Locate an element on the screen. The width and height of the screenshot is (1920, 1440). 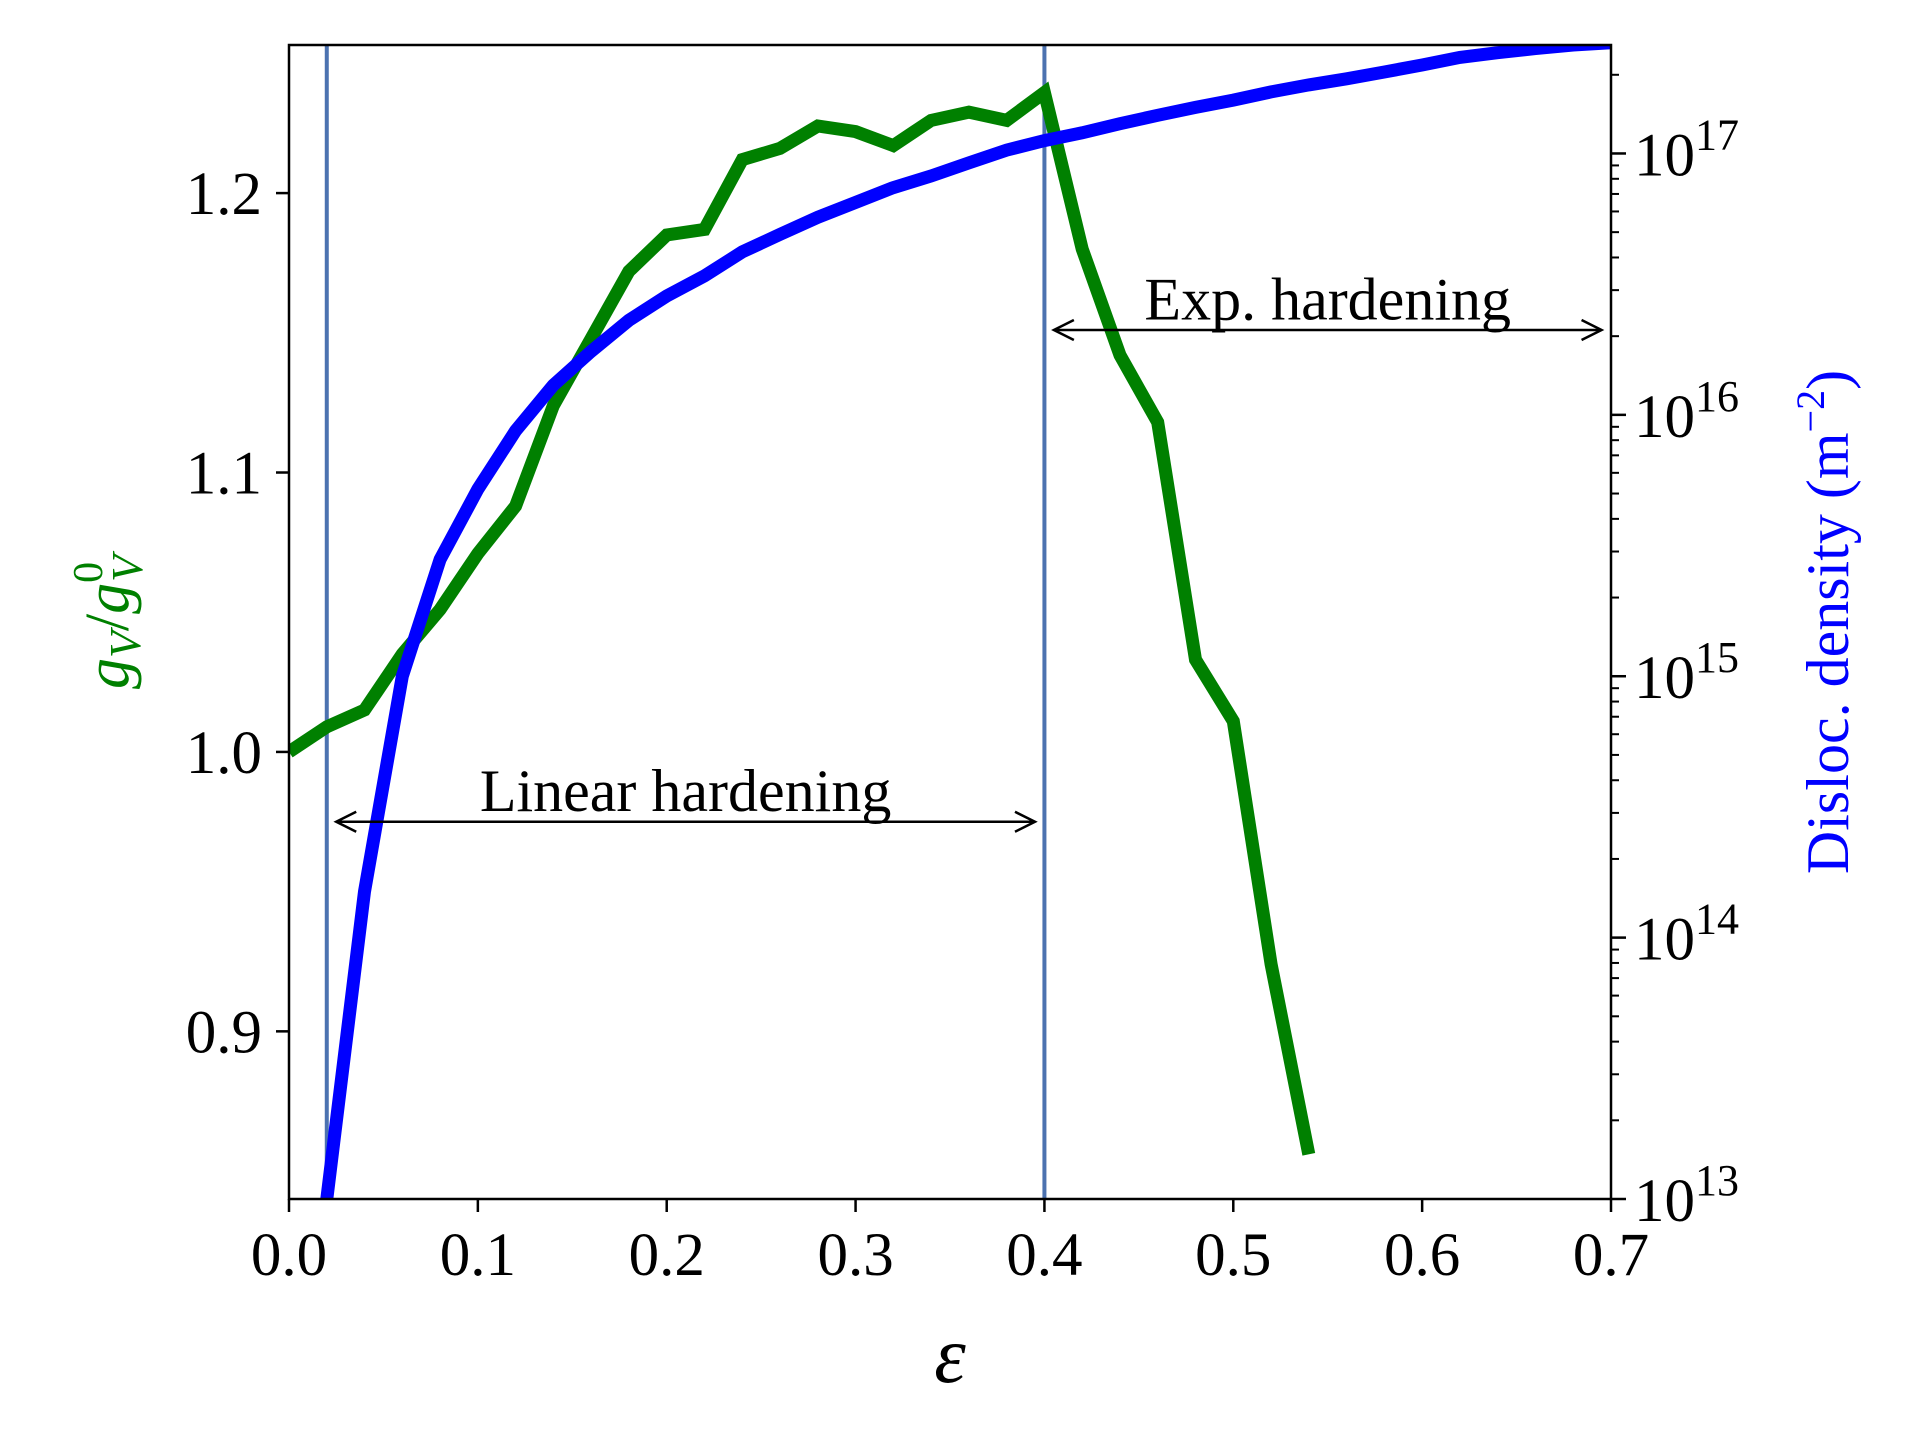
left-tick-label: 1.1 is located at coordinates (224, 474).